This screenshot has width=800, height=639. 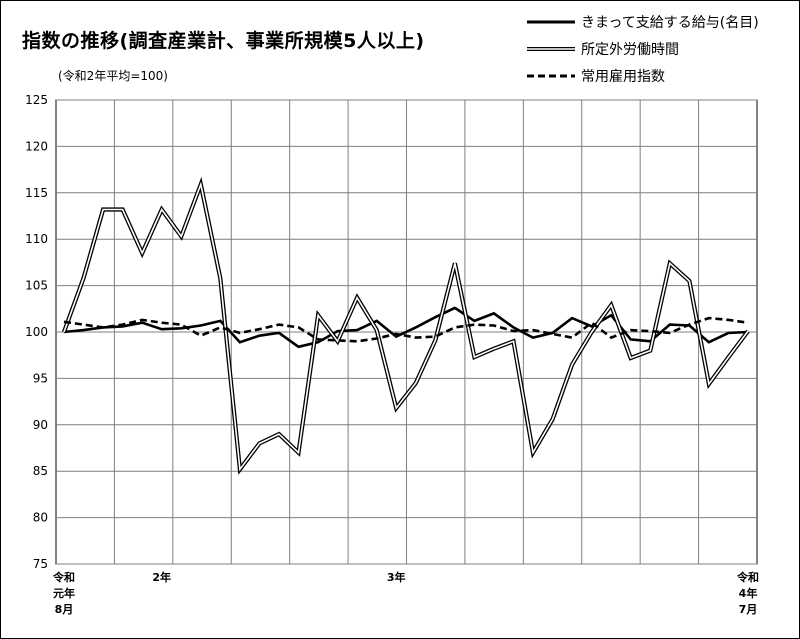 What do you see at coordinates (670, 22) in the screenshot?
I see `legend-label-wages: きまって支給する給与(名目)` at bounding box center [670, 22].